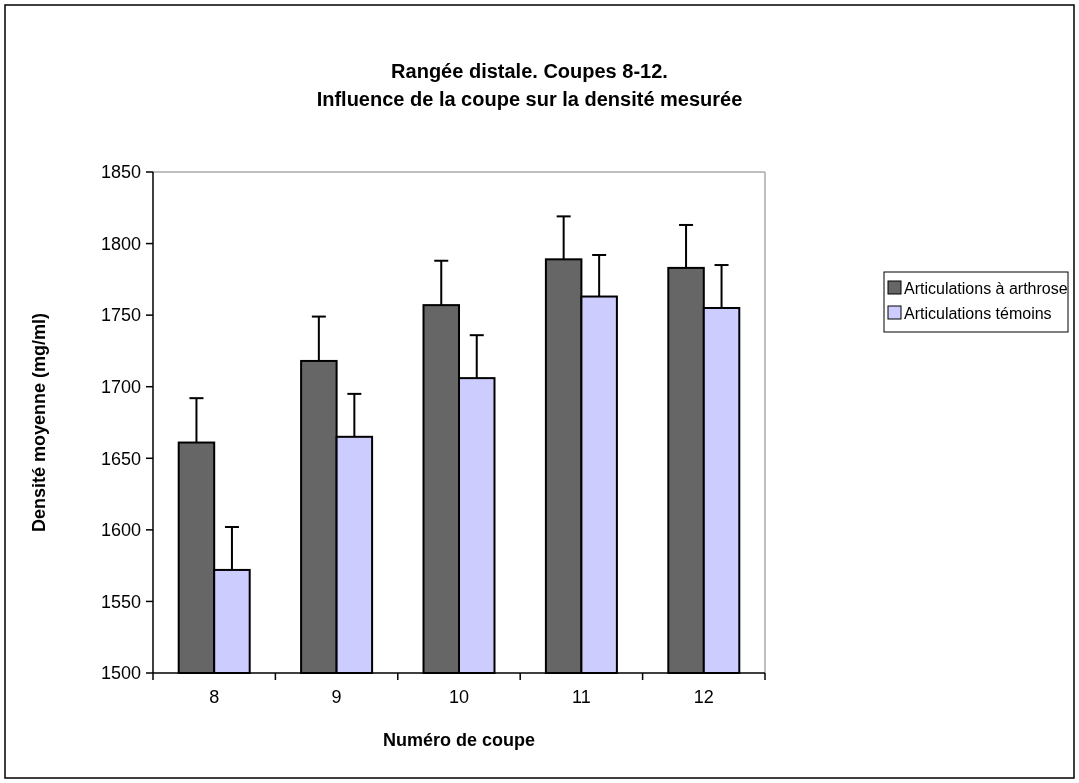  I want to click on y-tick-label: 1800, so click(120, 243).